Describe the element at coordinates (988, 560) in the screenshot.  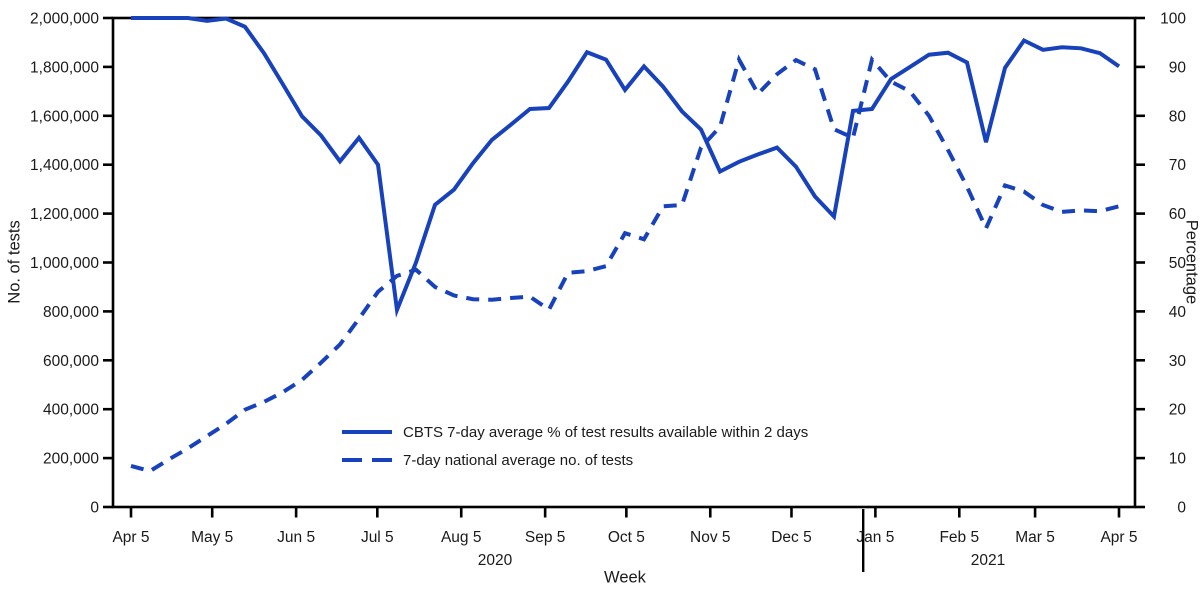
I see `year-label-2021: 2021` at that location.